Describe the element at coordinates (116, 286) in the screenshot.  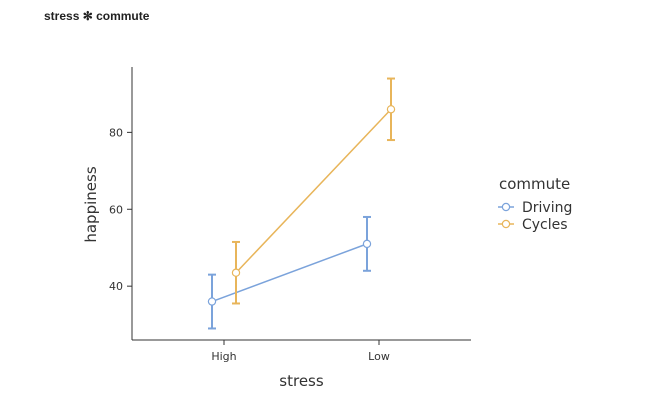
I see `y-tick-label: 40` at that location.